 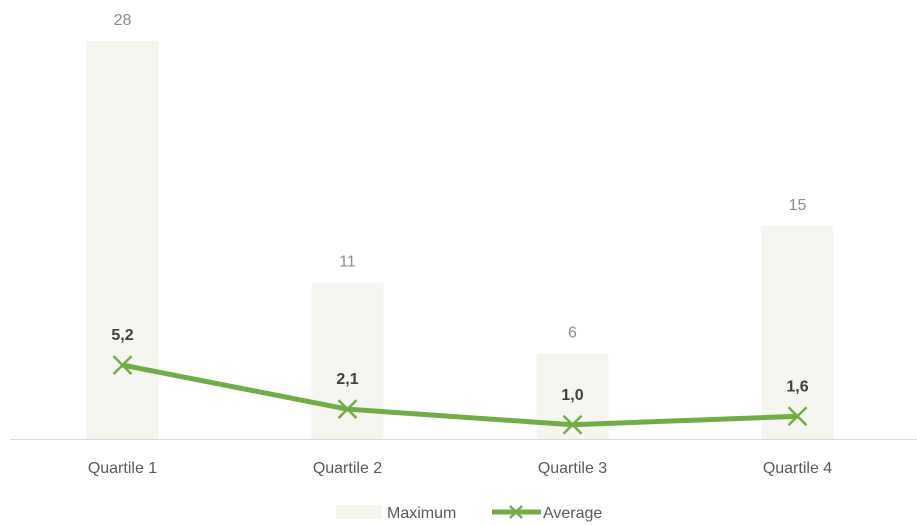 I want to click on average-value-label: 1,0, so click(x=572, y=395).